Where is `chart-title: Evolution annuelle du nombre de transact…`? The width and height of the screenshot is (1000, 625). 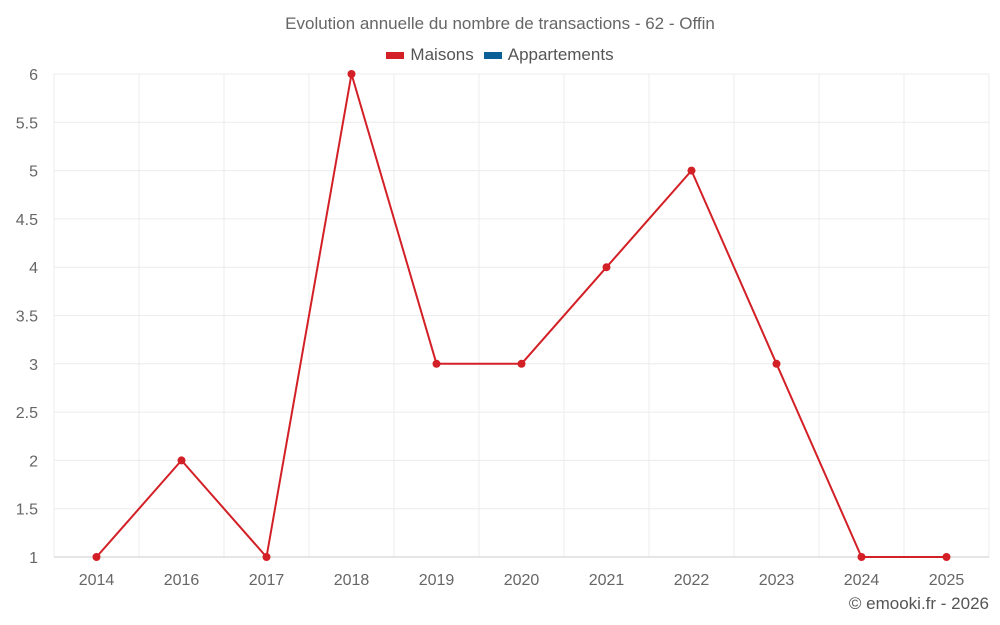
chart-title: Evolution annuelle du nombre de transact… is located at coordinates (500, 23).